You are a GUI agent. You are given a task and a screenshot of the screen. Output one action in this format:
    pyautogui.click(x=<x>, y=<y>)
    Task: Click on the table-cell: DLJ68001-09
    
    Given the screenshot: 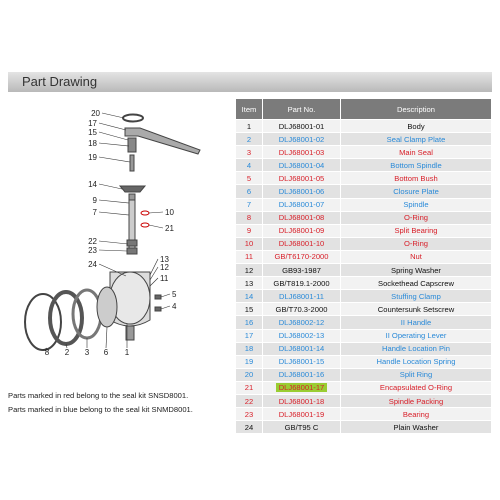 What is the action you would take?
    pyautogui.click(x=301, y=230)
    